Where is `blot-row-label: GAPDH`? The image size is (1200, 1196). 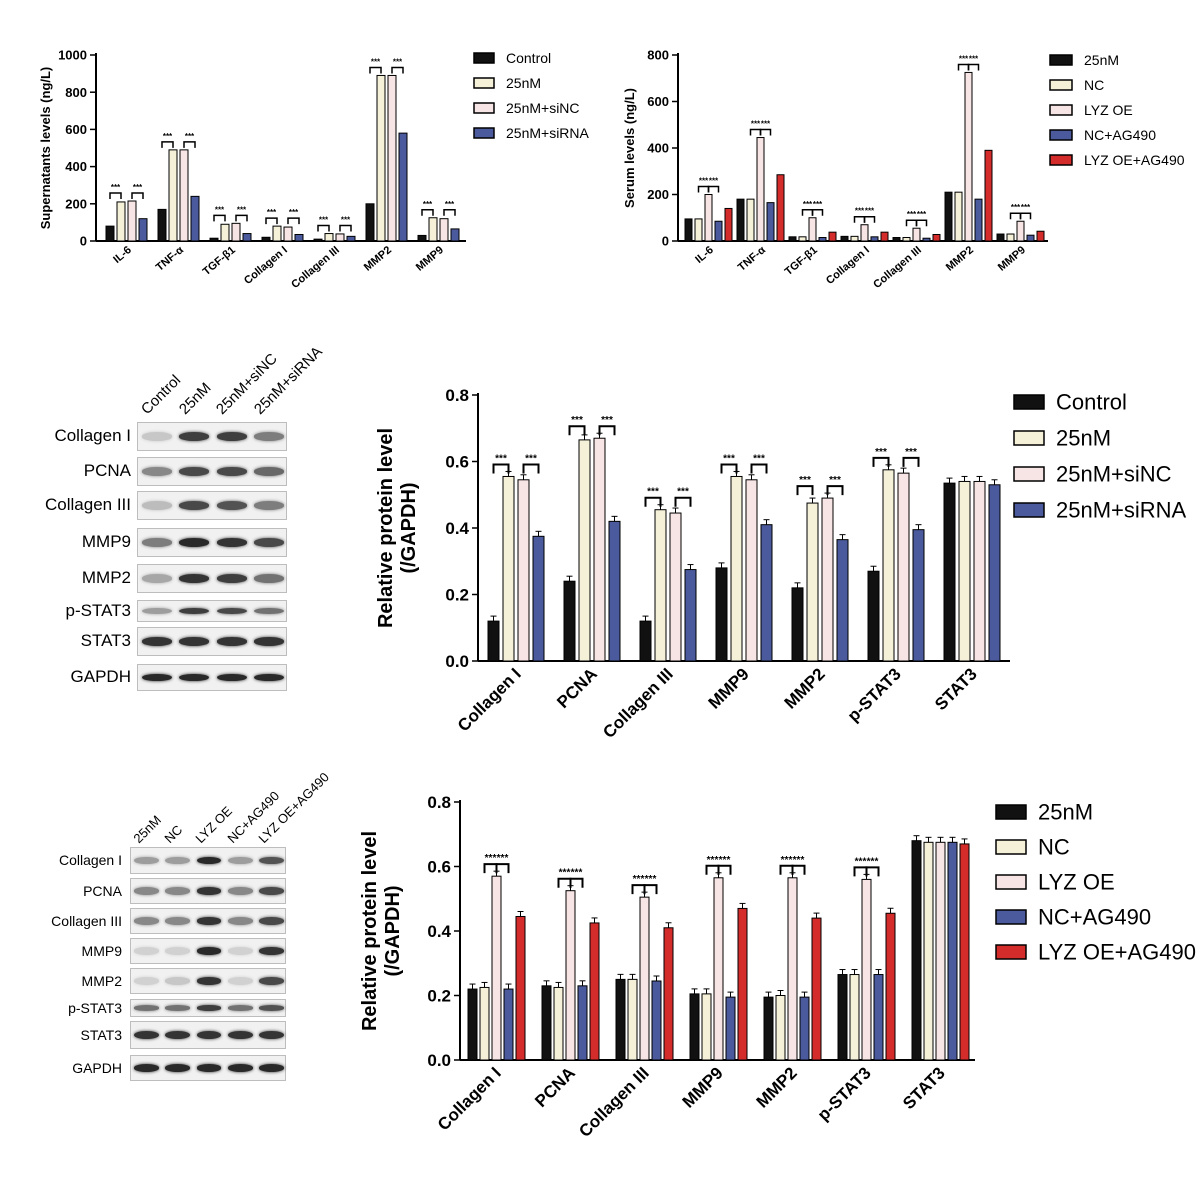 blot-row-label: GAPDH is located at coordinates (97, 1067).